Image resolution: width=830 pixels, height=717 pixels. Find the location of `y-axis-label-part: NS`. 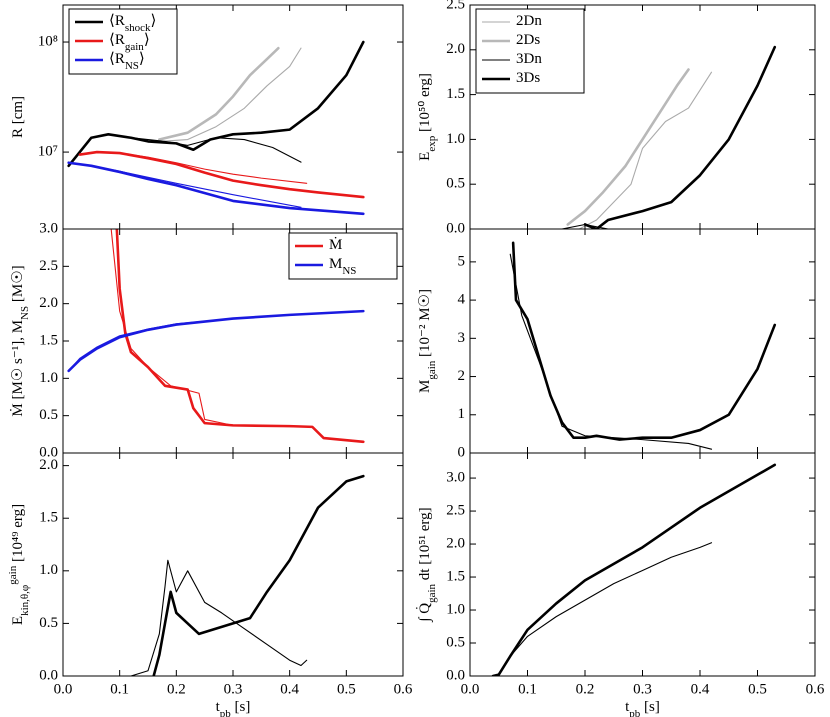

y-axis-label-part: NS is located at coordinates (25, 313).